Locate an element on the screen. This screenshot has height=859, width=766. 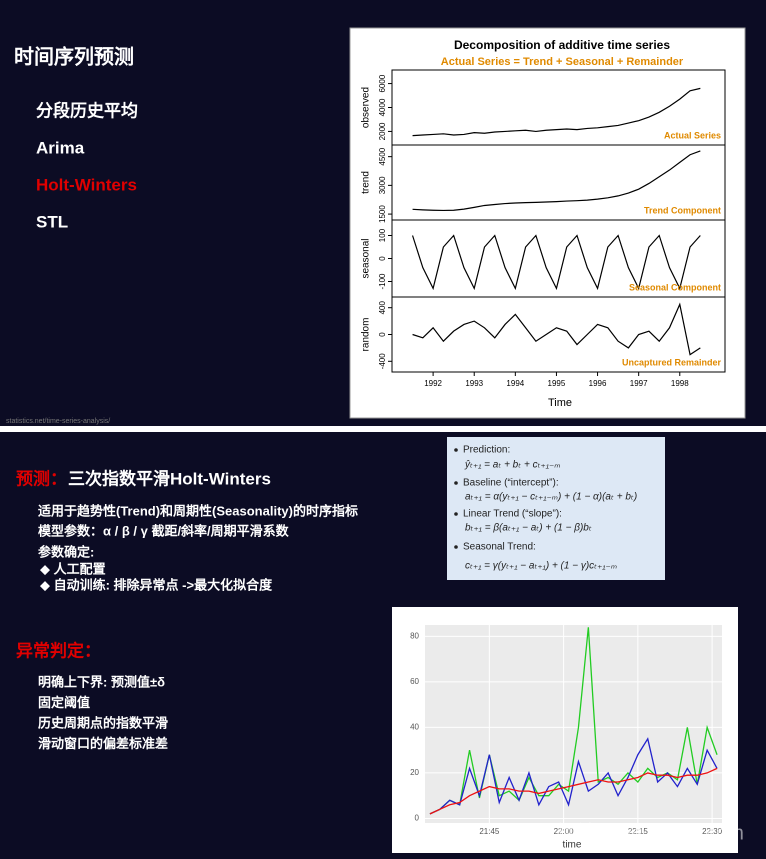
anomaly-item: 固定阈值 is located at coordinates (64, 702).